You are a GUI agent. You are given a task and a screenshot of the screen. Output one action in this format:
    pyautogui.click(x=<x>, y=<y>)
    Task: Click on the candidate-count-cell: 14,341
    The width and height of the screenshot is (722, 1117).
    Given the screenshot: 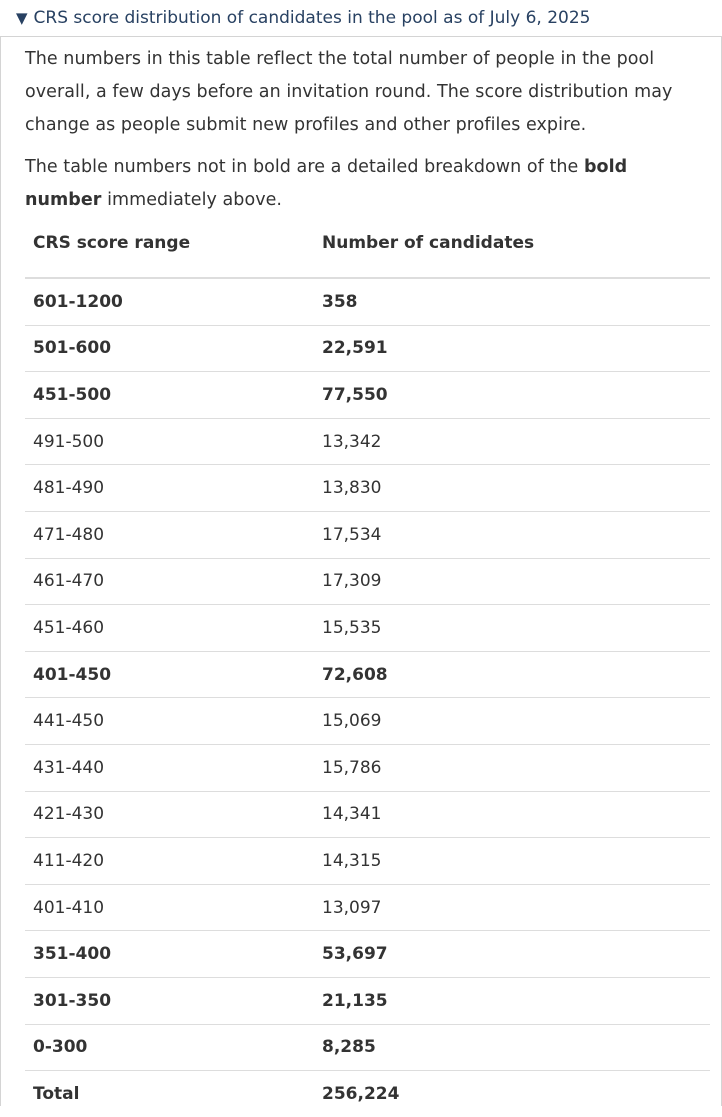 What is the action you would take?
    pyautogui.click(x=512, y=815)
    